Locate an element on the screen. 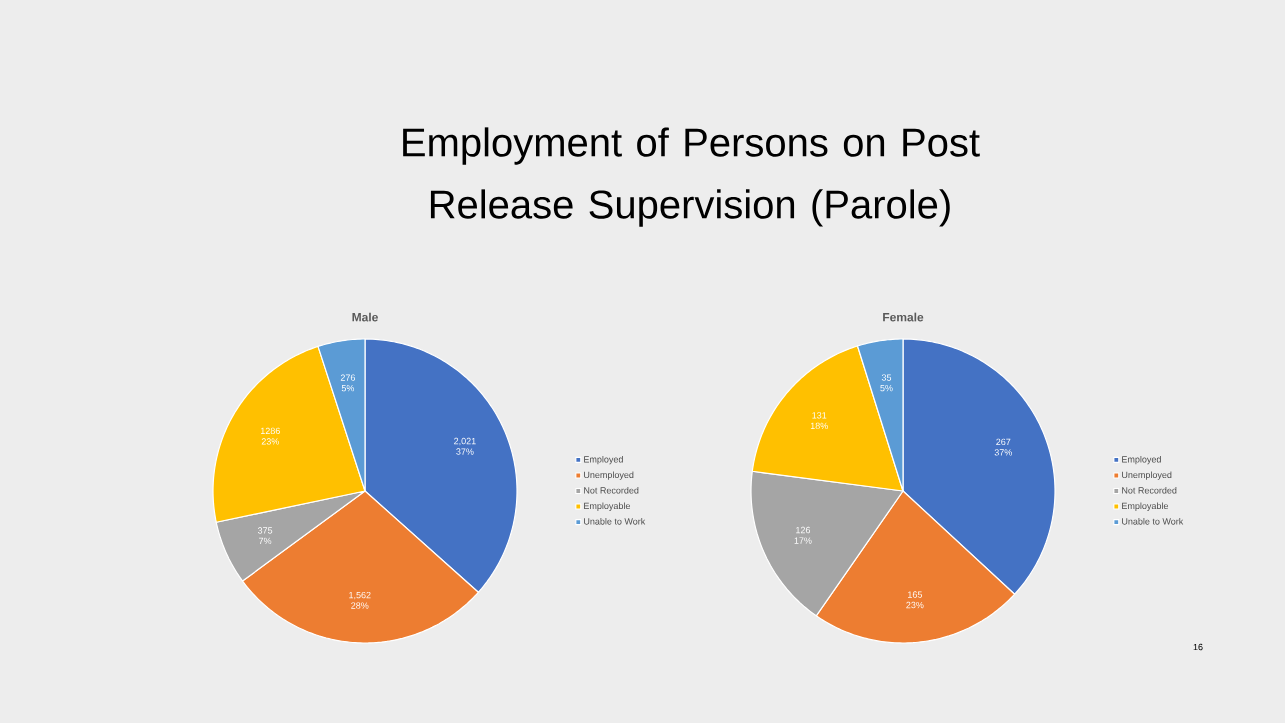 This screenshot has width=1285, height=723. chart-title: Female is located at coordinates (903, 317).